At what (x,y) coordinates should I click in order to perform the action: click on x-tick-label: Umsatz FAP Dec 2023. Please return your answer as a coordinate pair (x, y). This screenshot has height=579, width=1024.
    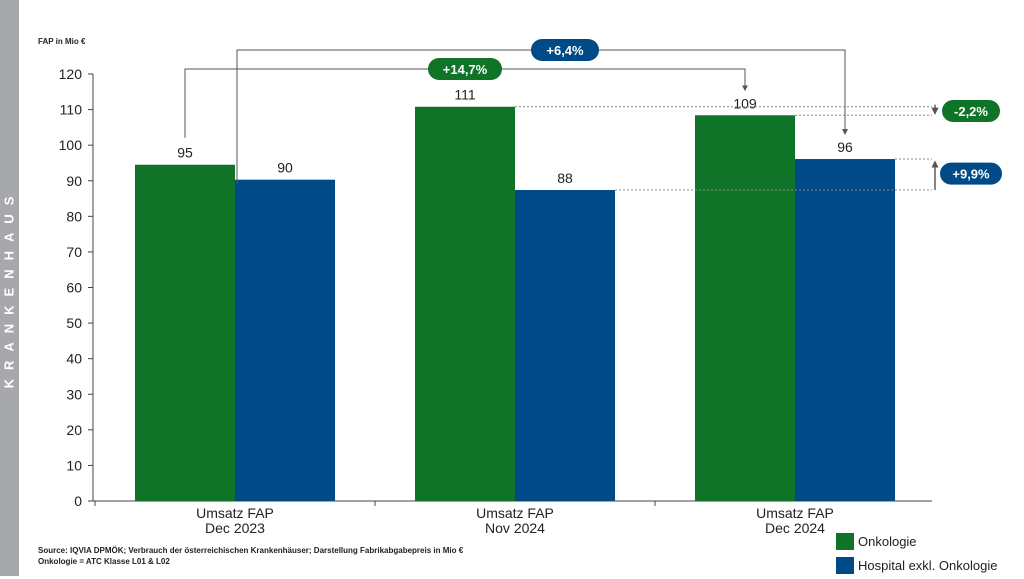
    Looking at the image, I should click on (235, 520).